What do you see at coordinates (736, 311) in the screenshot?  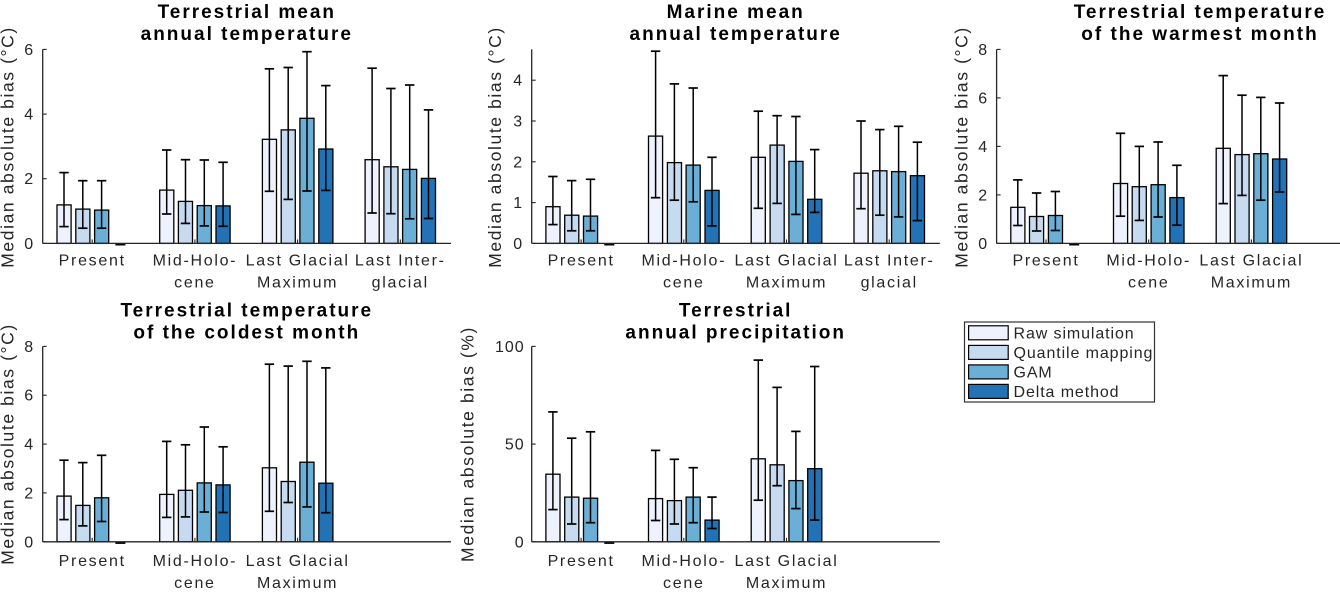 I see `svg-text: Terrestrial` at bounding box center [736, 311].